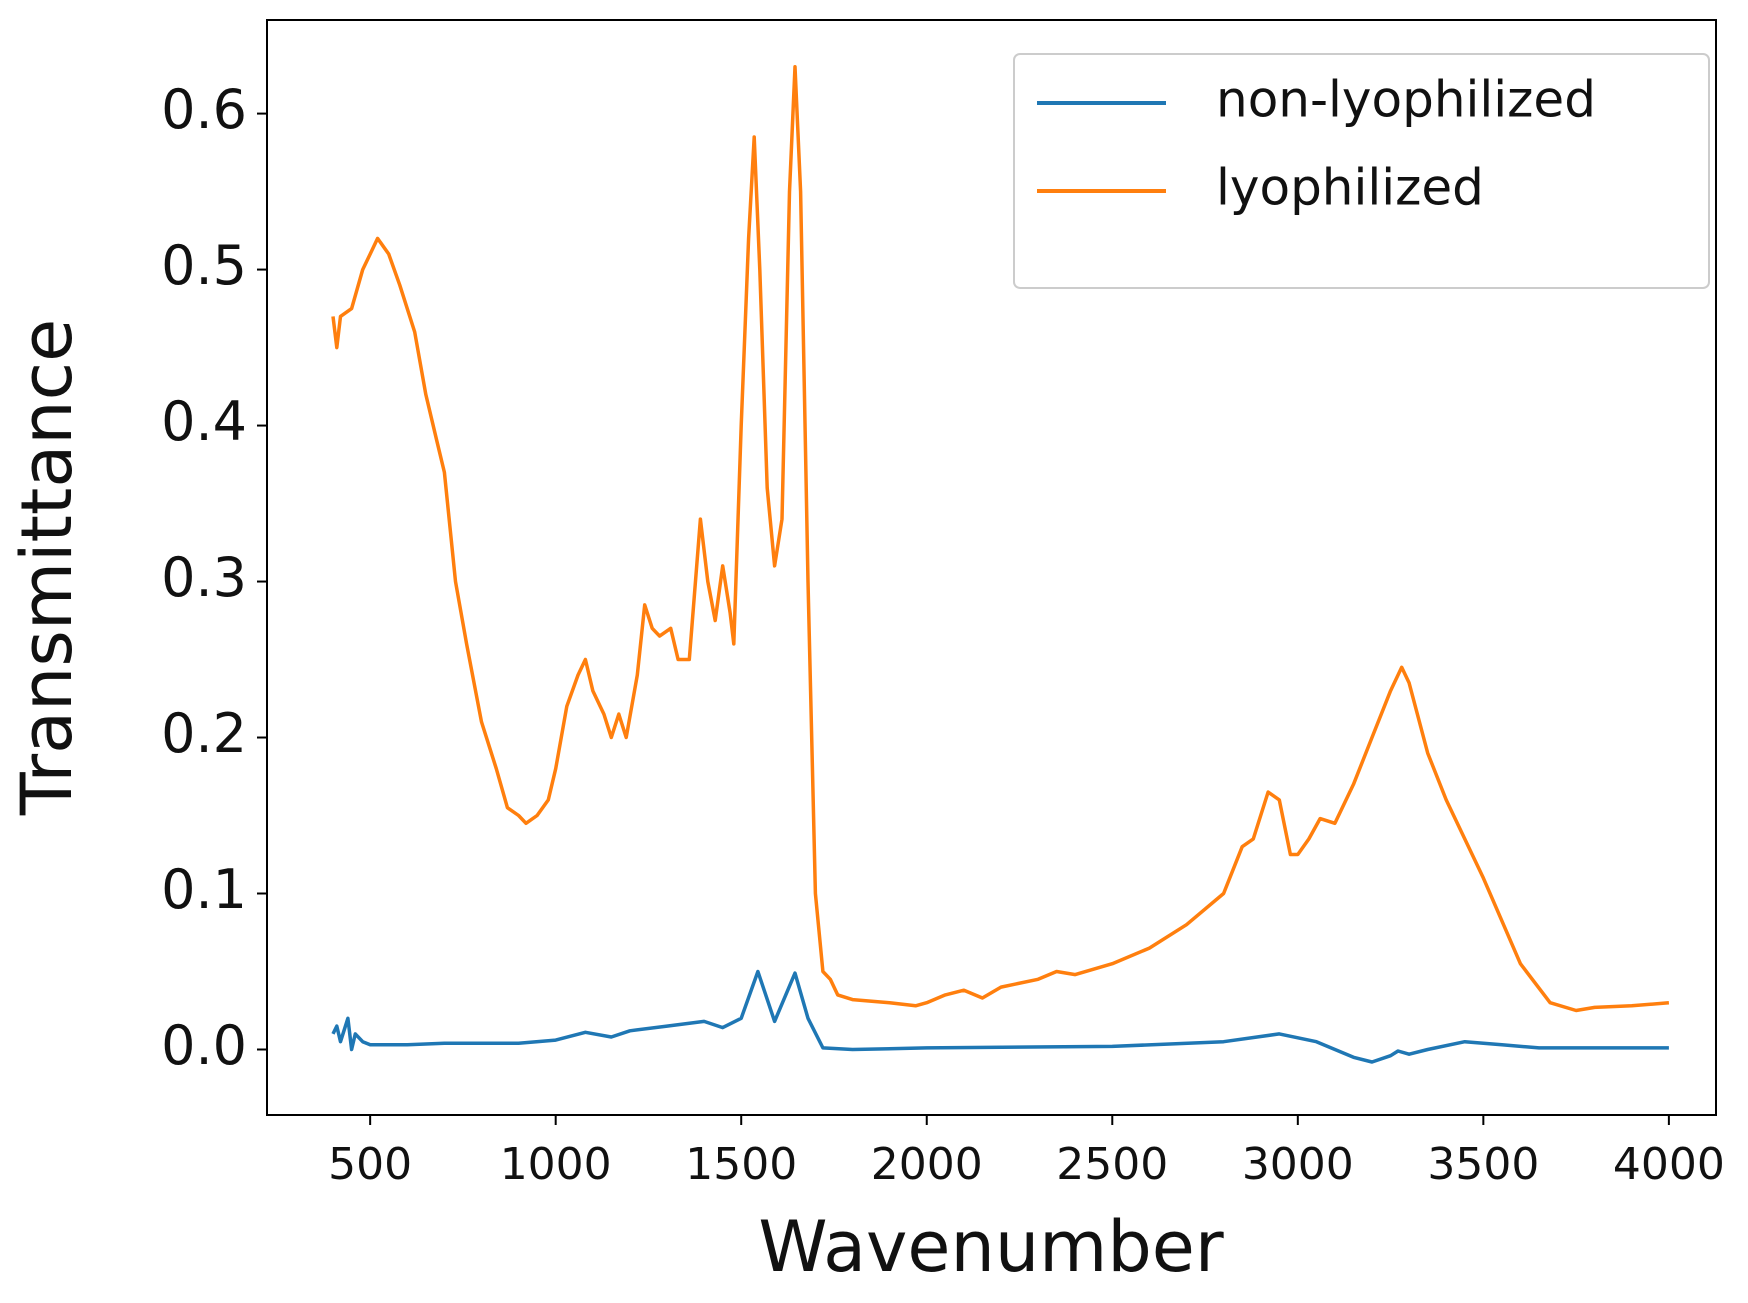 The image size is (1748, 1303). Describe the element at coordinates (741, 1164) in the screenshot. I see `x-tick-label: 1500` at that location.